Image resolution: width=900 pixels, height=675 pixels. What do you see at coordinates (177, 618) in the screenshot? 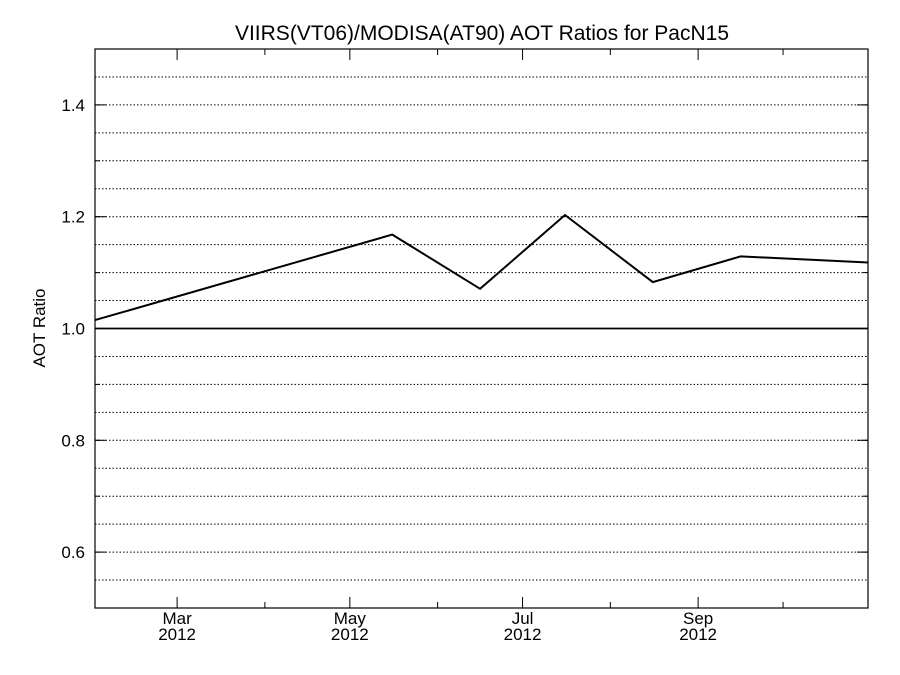
I see `x-tick-label: Mar` at bounding box center [177, 618].